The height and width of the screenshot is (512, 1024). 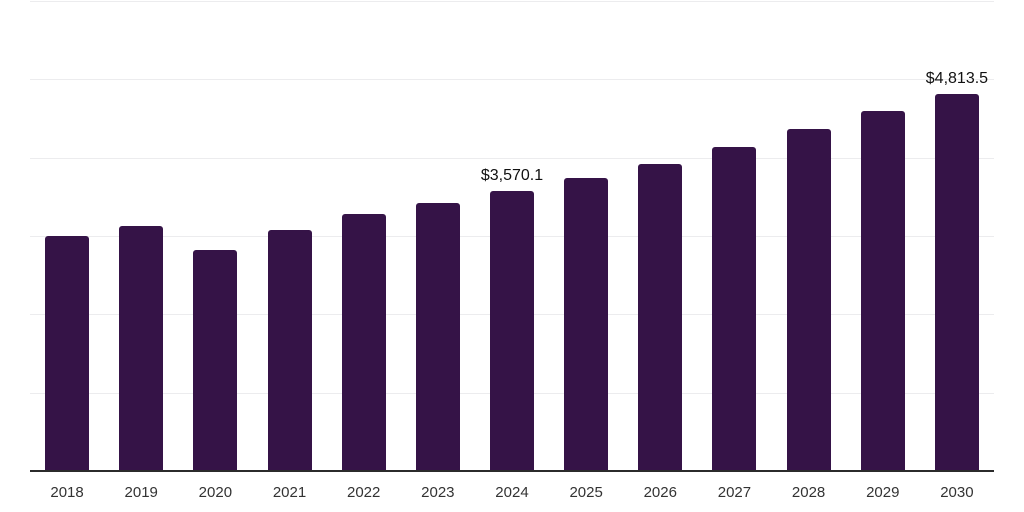 I want to click on x-tick-2018: 2018, so click(x=67, y=492).